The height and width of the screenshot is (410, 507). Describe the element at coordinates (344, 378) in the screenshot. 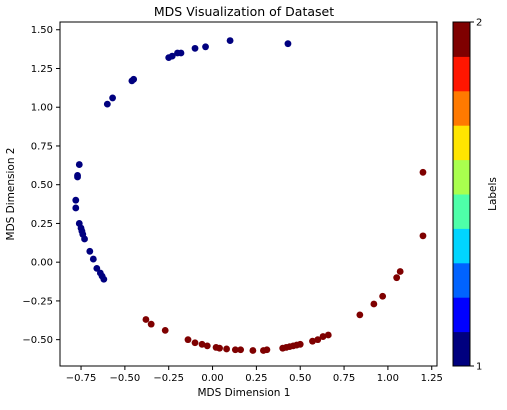

I see `x-tick-label: 0.75` at that location.